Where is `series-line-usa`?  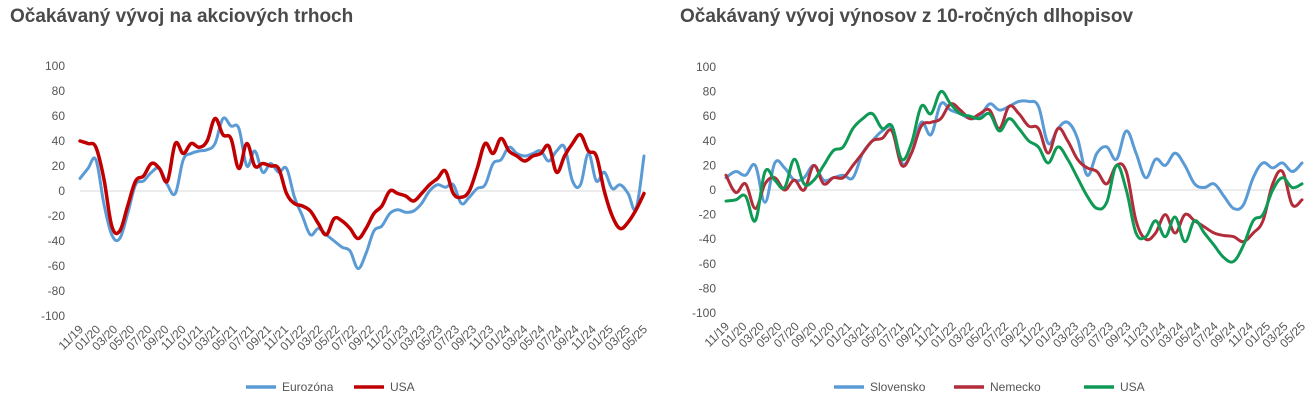
series-line-usa is located at coordinates (362, 178).